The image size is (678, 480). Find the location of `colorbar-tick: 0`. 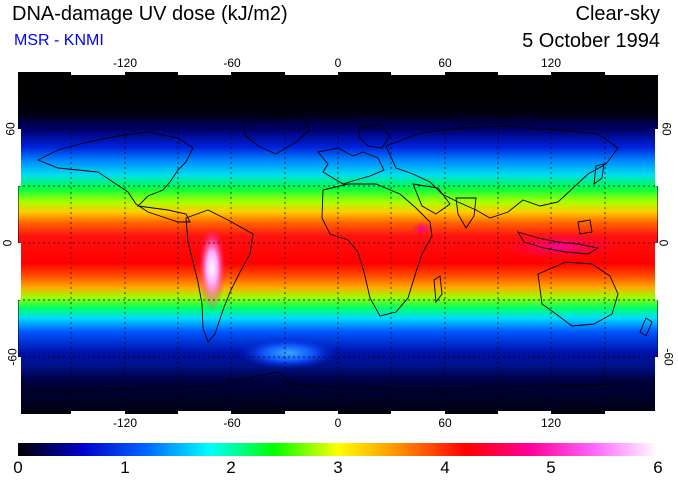

colorbar-tick: 0 is located at coordinates (18, 467).